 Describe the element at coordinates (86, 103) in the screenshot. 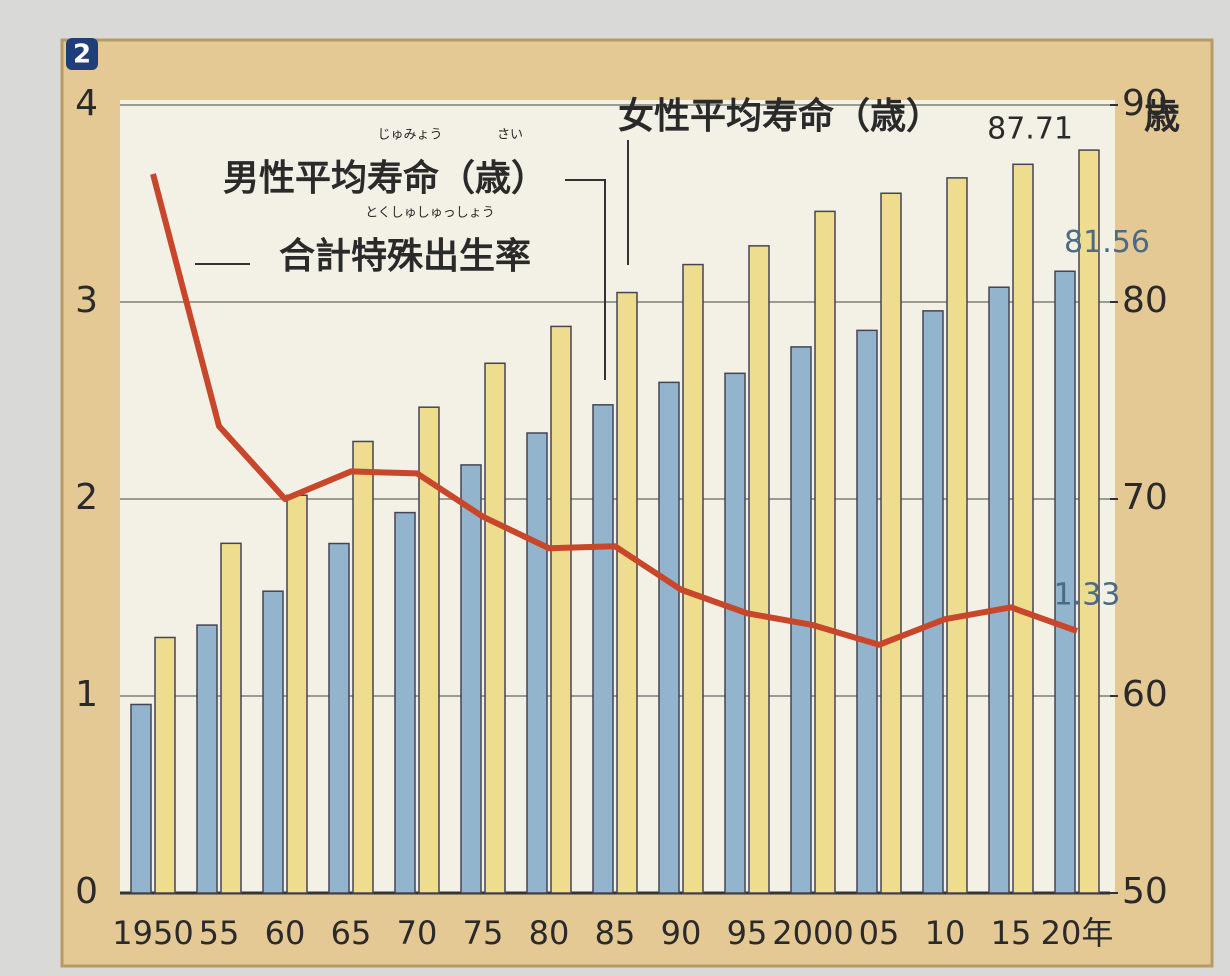

I see `y-tick-label: 4` at that location.